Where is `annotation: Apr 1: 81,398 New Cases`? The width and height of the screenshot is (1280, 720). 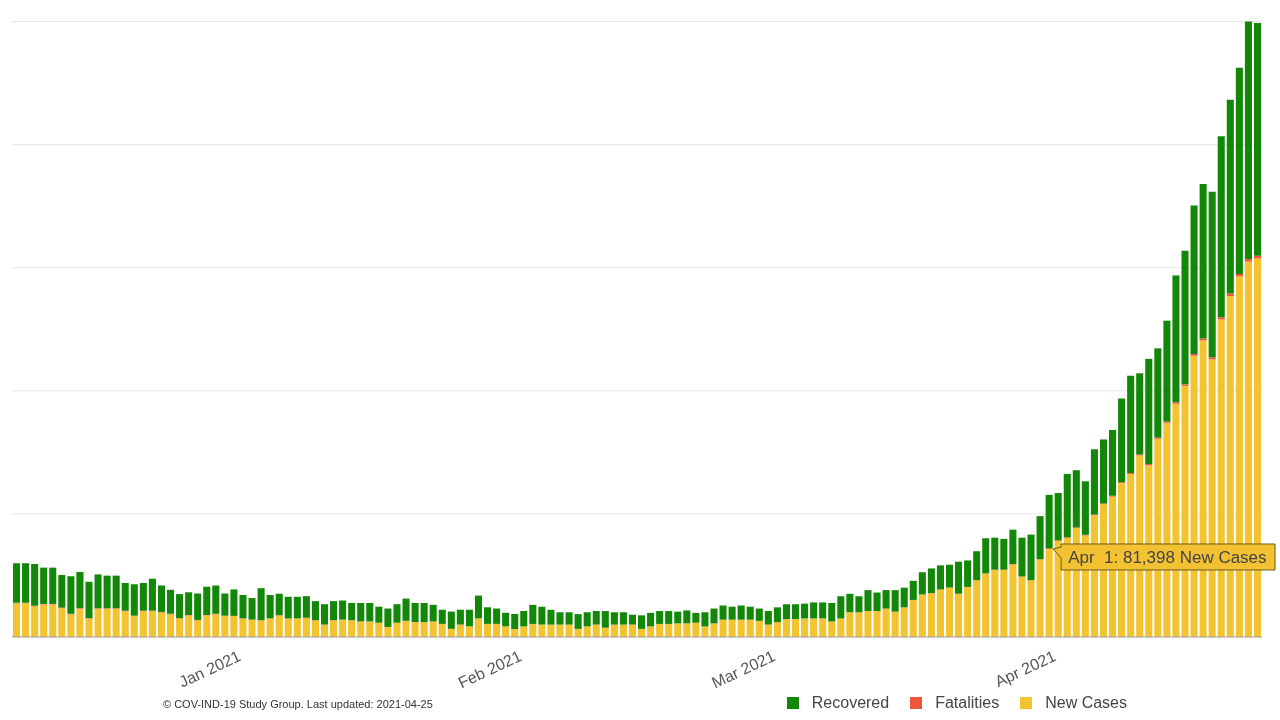
annotation: Apr 1: 81,398 New Cases is located at coordinates (1167, 557).